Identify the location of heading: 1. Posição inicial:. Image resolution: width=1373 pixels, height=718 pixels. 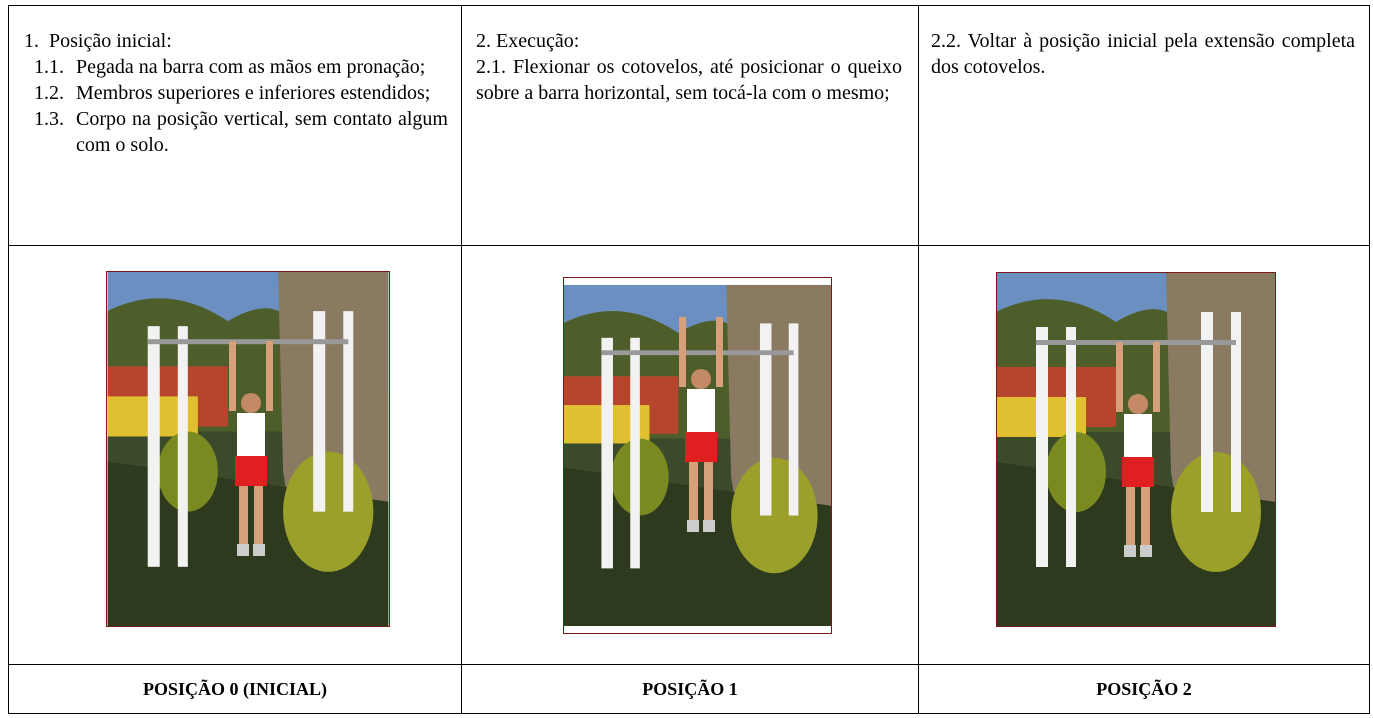
(98, 41).